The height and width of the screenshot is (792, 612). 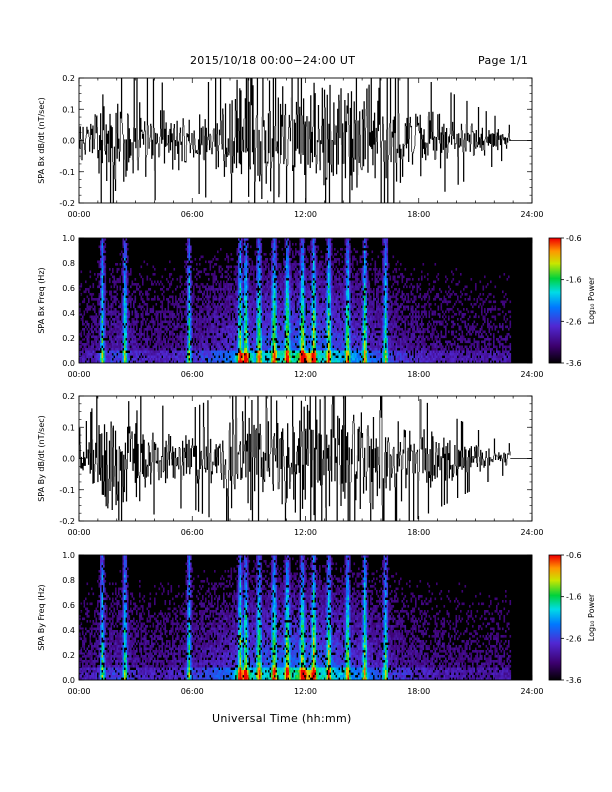 I want to click on y-axis-label: SPA By Freq (Hz), so click(x=41, y=617).